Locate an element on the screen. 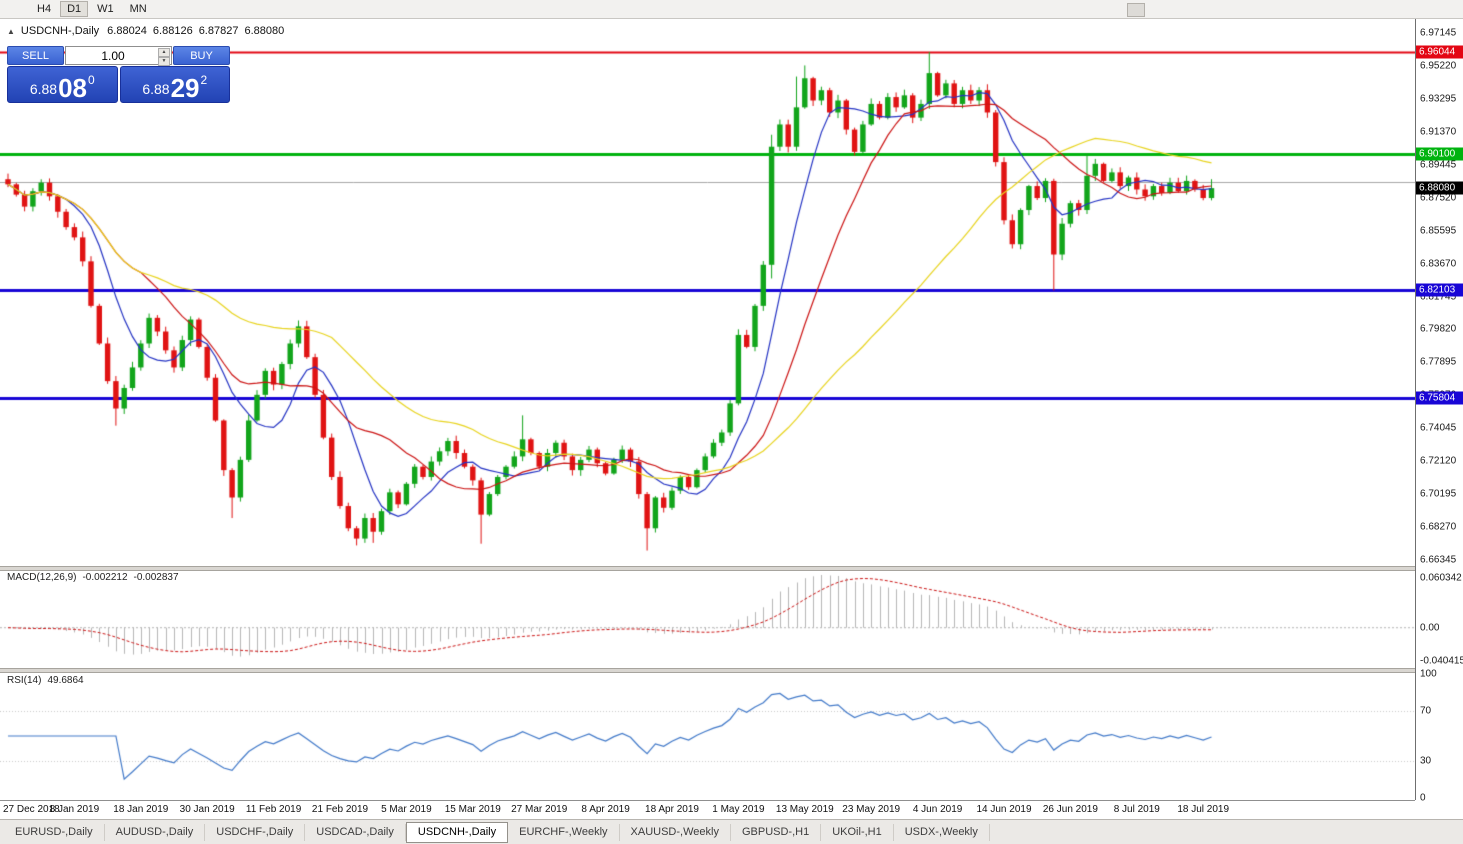  rsi-scale-tick: 100 is located at coordinates (1428, 674).